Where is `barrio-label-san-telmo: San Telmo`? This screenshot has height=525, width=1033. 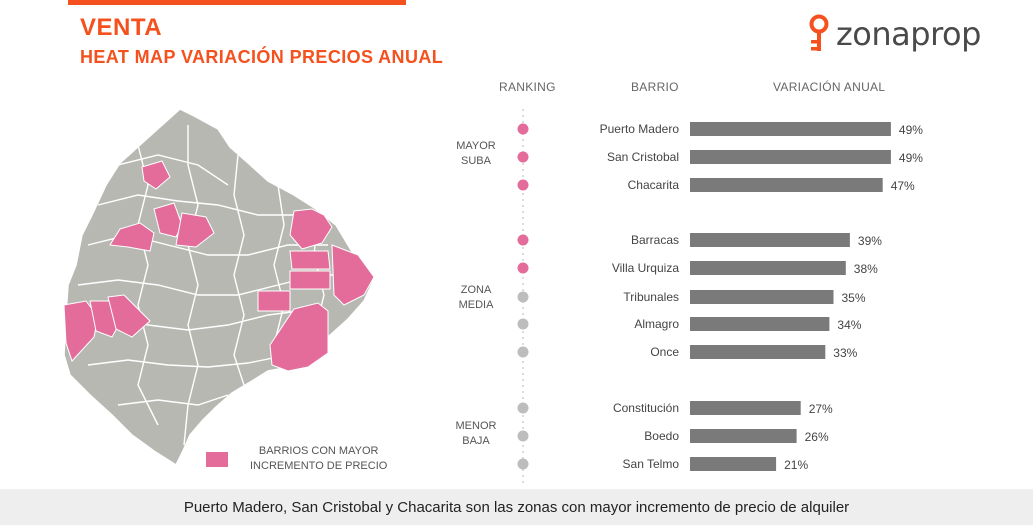
barrio-label-san-telmo: San Telmo is located at coordinates (651, 464).